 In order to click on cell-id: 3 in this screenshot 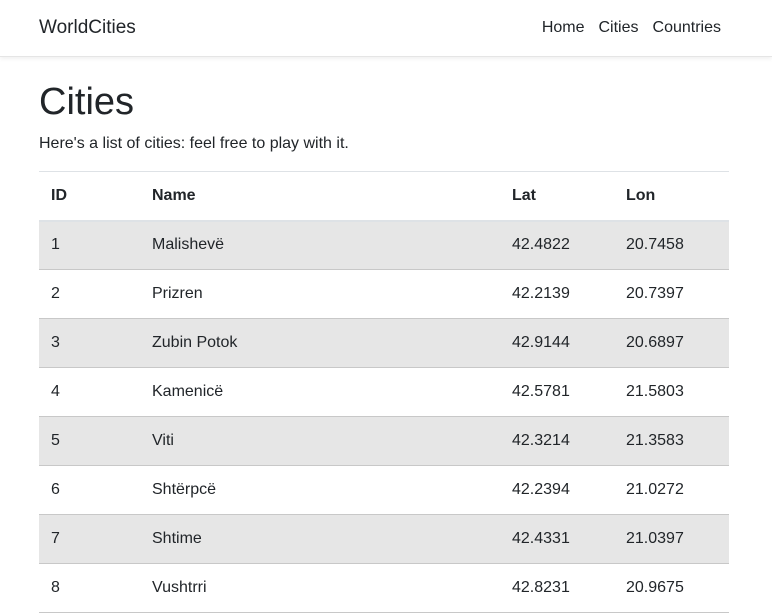, I will do `click(55, 342)`.